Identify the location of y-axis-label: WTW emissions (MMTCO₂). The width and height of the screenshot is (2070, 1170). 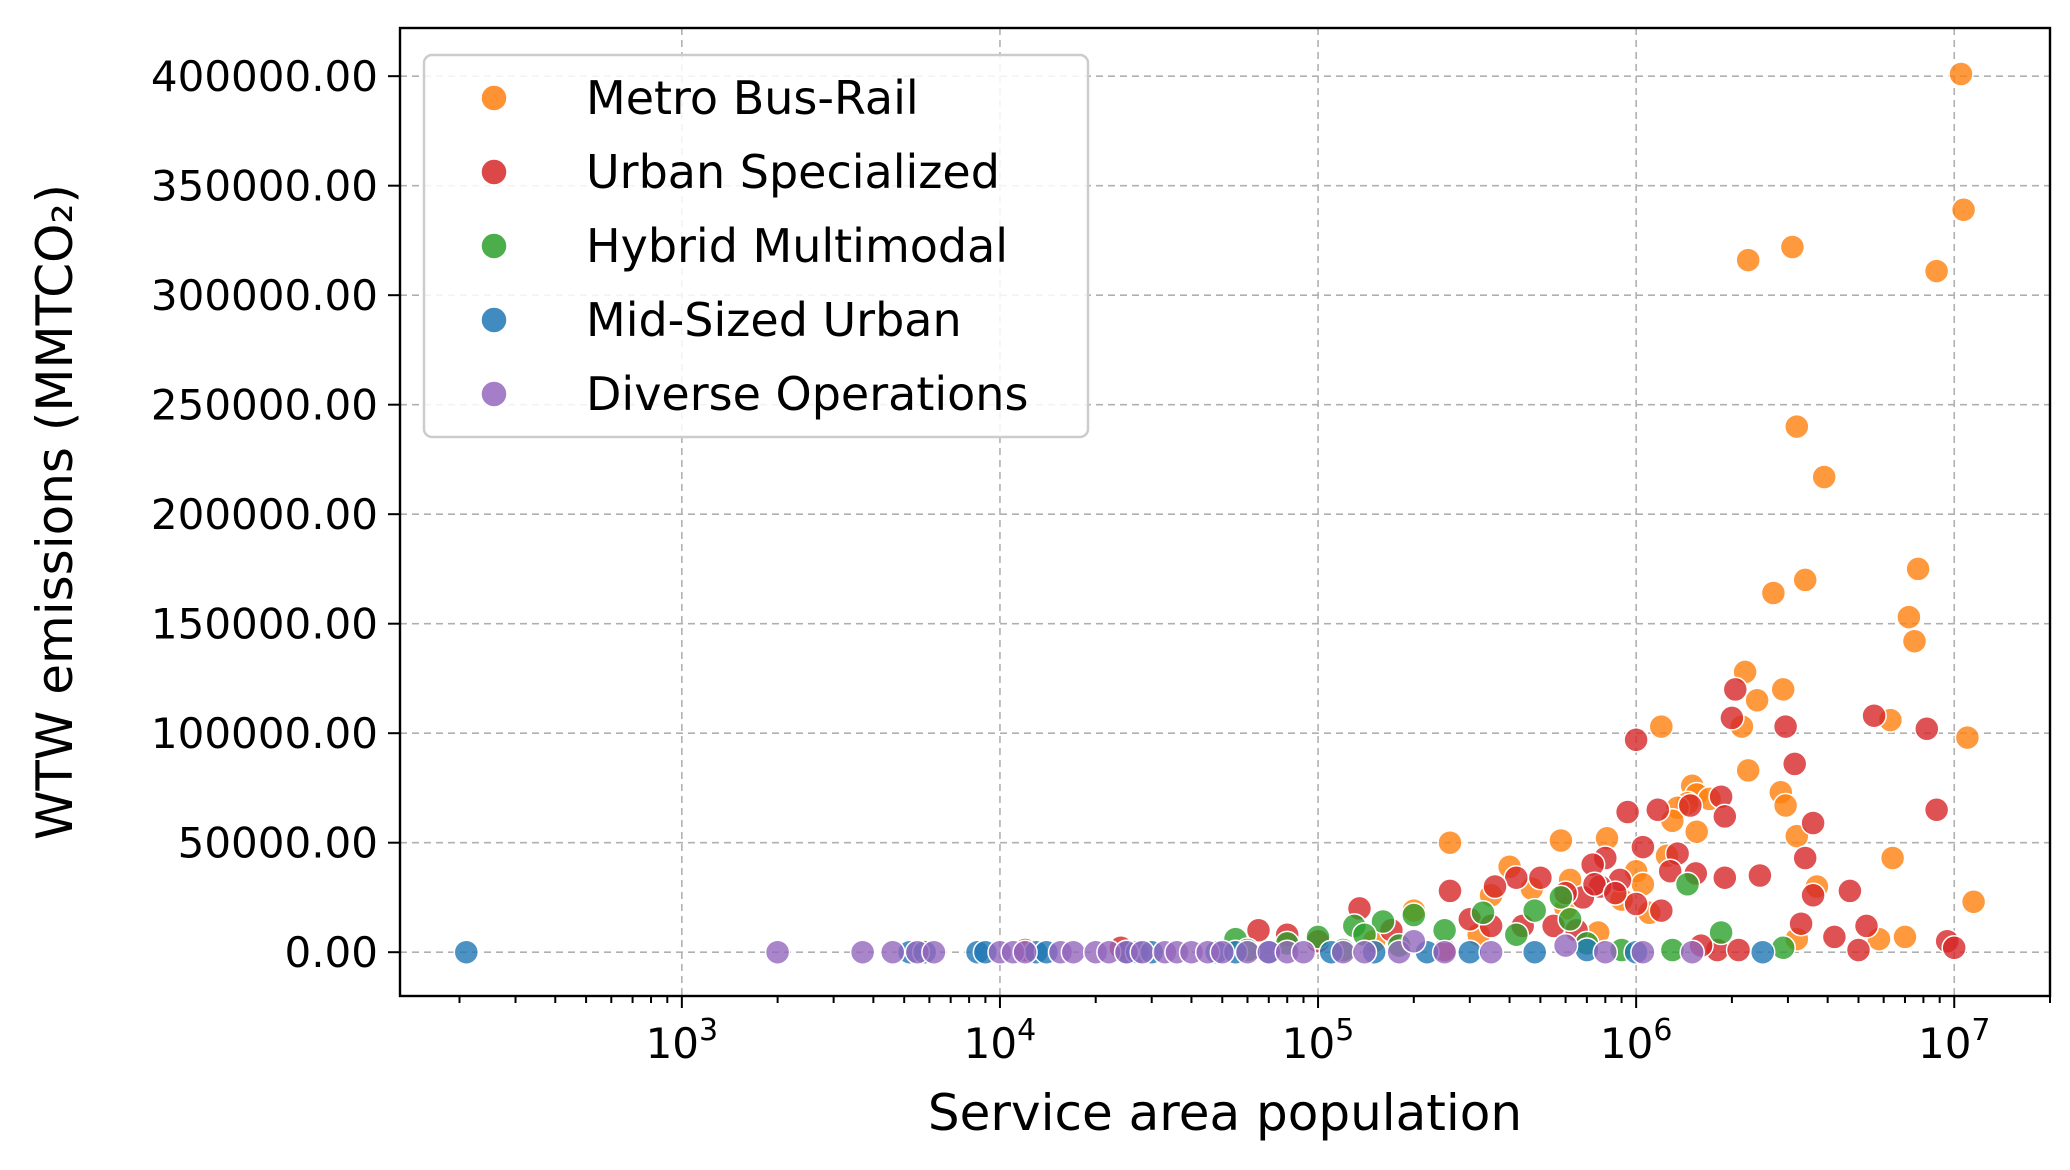
(55, 512).